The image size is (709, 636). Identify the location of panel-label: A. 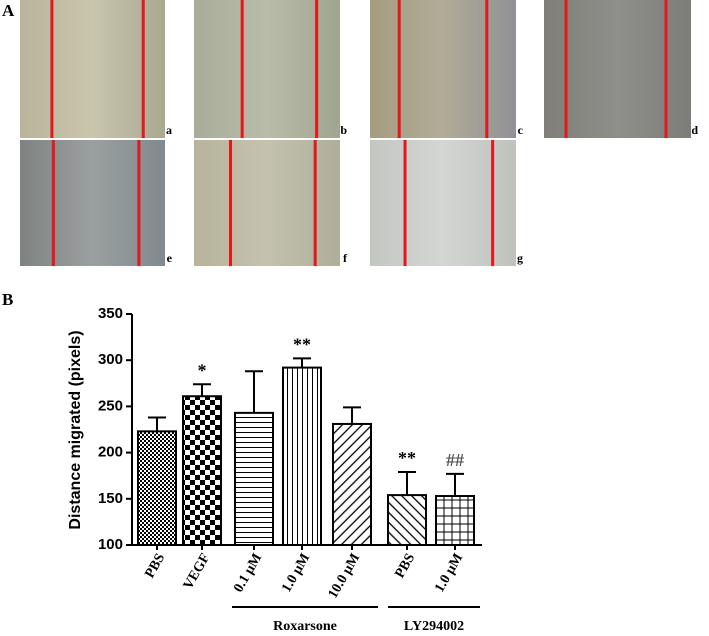
(8, 10).